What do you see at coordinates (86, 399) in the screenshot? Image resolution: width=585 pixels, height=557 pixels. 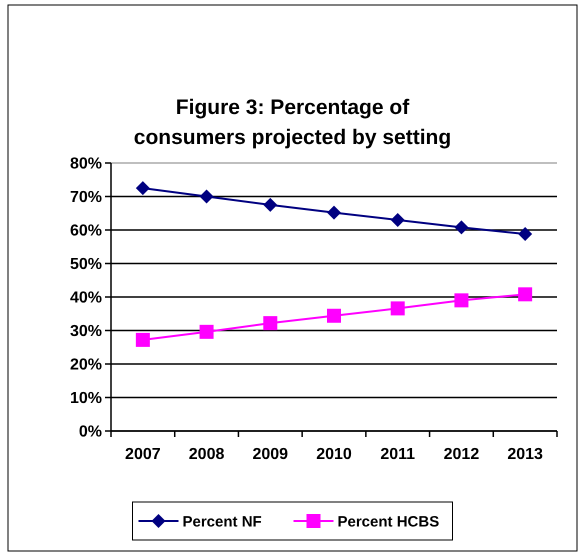 I see `y-tick-label: 10%` at bounding box center [86, 399].